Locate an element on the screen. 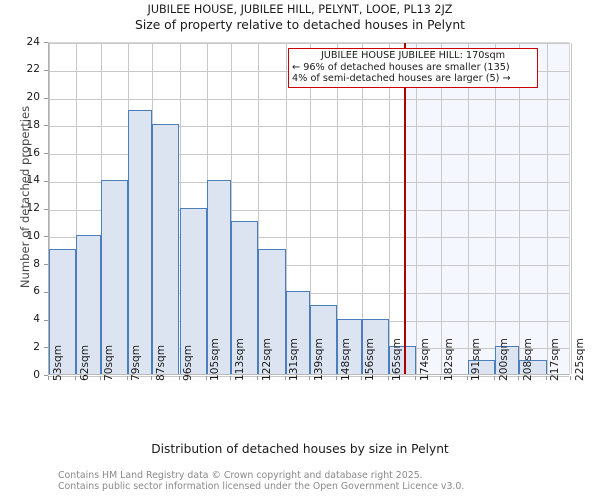  x-axis-tick-label: 113sqm is located at coordinates (239, 359).